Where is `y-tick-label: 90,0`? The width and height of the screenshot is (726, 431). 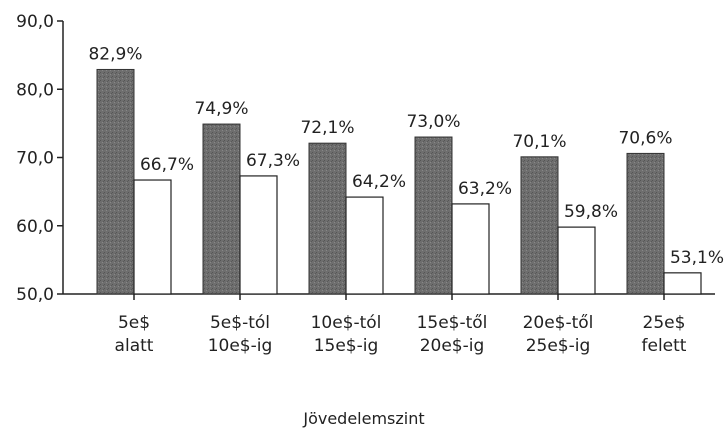 y-tick-label: 90,0 is located at coordinates (35, 22).